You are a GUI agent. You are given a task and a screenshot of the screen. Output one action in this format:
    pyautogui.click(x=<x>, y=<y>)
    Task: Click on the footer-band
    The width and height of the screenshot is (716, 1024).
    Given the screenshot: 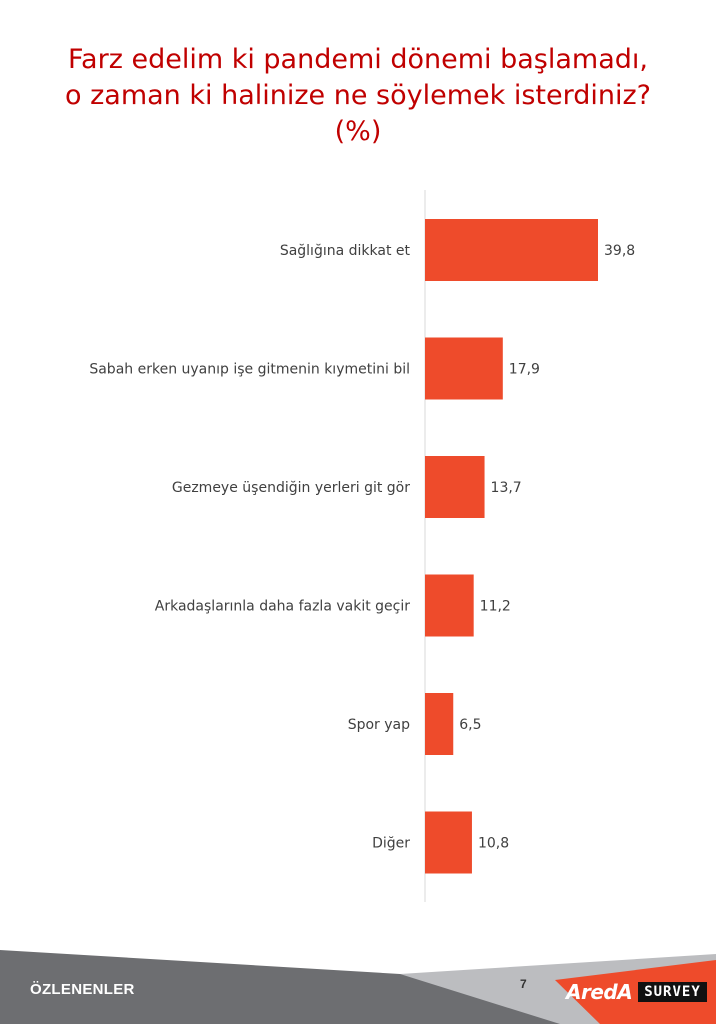 What is the action you would take?
    pyautogui.click(x=358, y=987)
    